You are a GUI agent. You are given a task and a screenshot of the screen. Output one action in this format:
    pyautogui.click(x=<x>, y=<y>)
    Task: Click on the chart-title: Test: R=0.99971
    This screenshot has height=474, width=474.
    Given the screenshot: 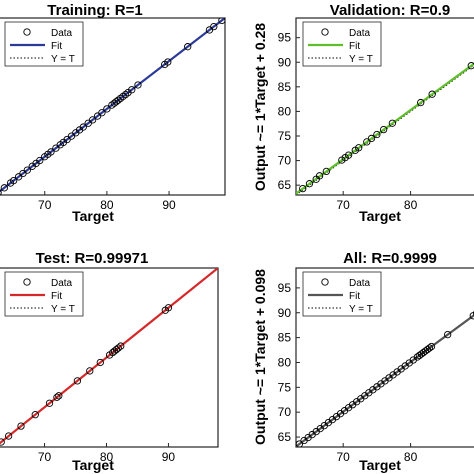 What is the action you would take?
    pyautogui.click(x=92, y=258)
    